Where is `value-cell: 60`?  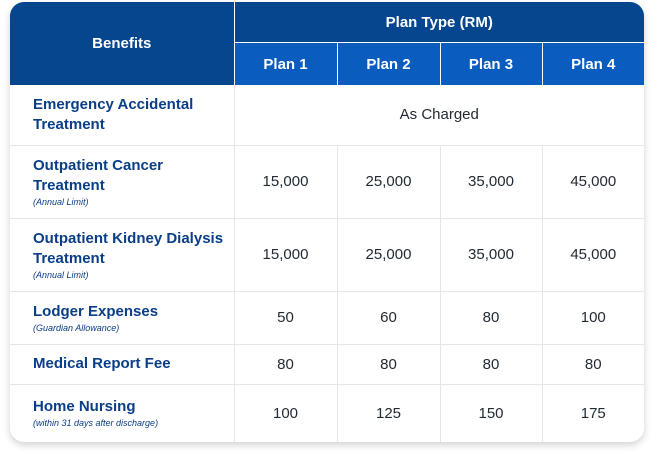 value-cell: 60 is located at coordinates (389, 318).